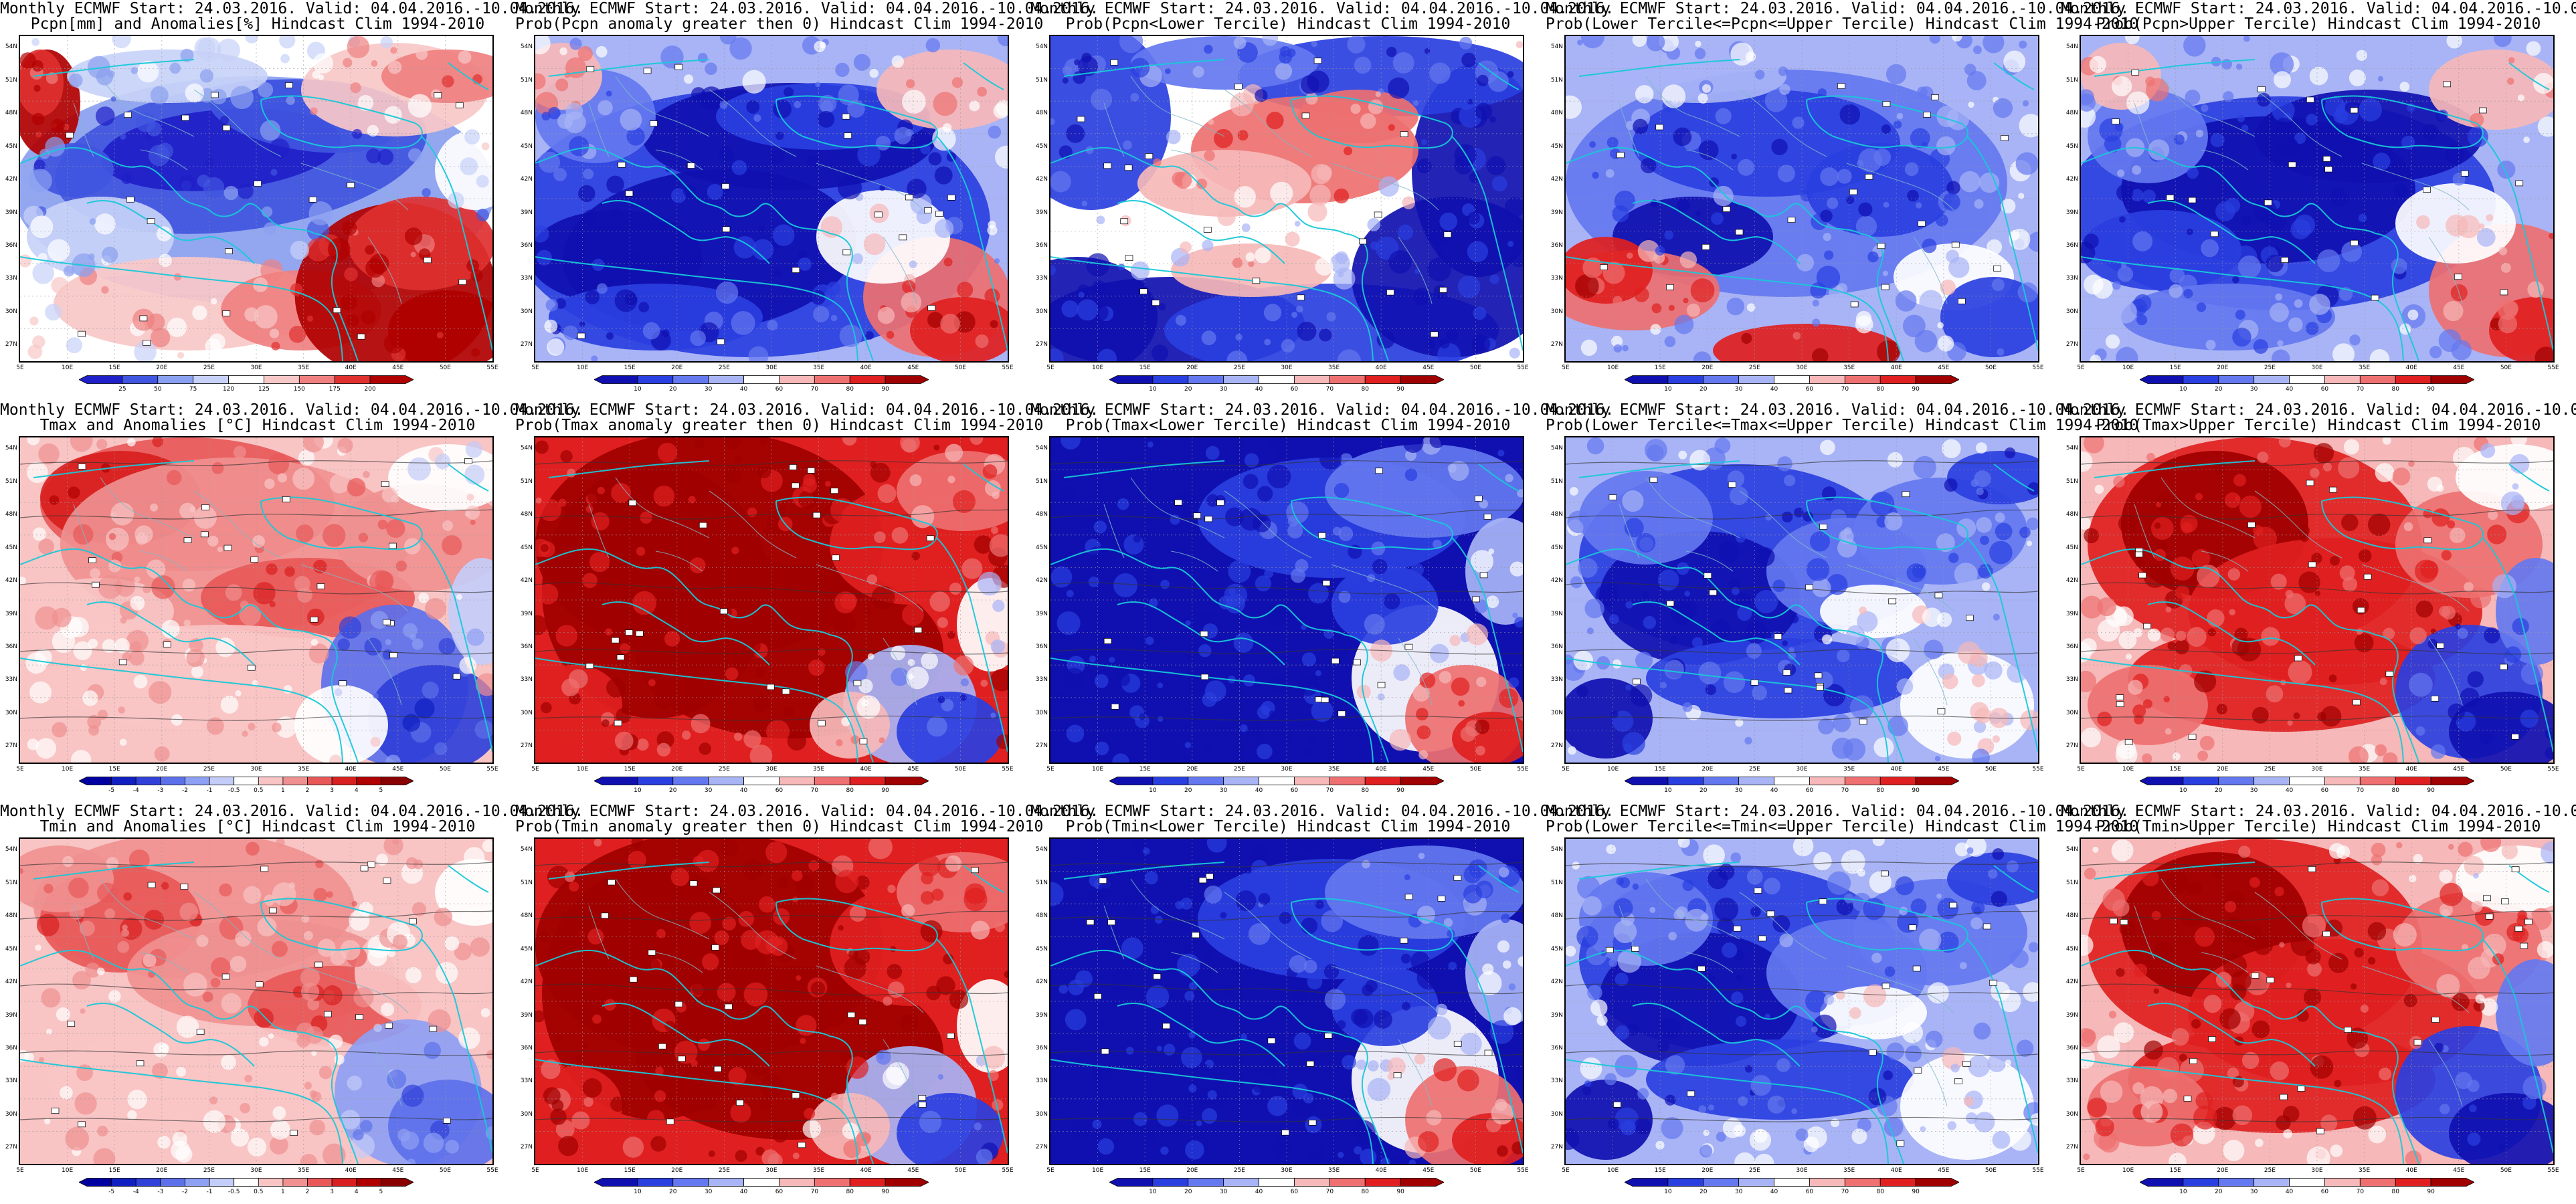 The image size is (2576, 1204). What do you see at coordinates (1523, 769) in the screenshot?
I see `lon-tick-label: 55E` at bounding box center [1523, 769].